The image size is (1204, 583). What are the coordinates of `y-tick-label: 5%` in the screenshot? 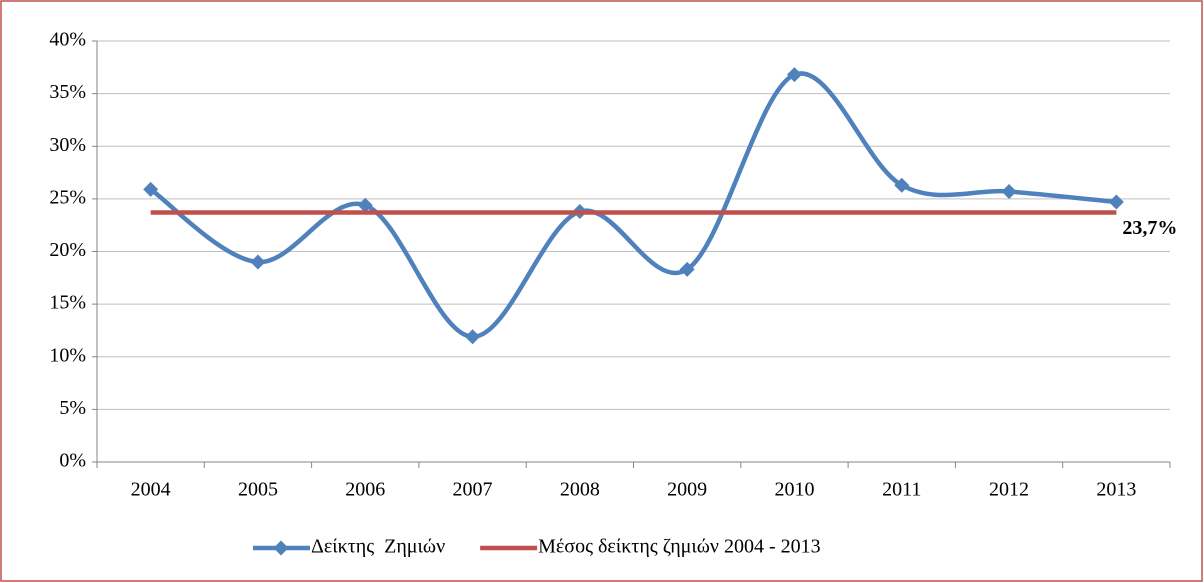 It's located at (72, 408).